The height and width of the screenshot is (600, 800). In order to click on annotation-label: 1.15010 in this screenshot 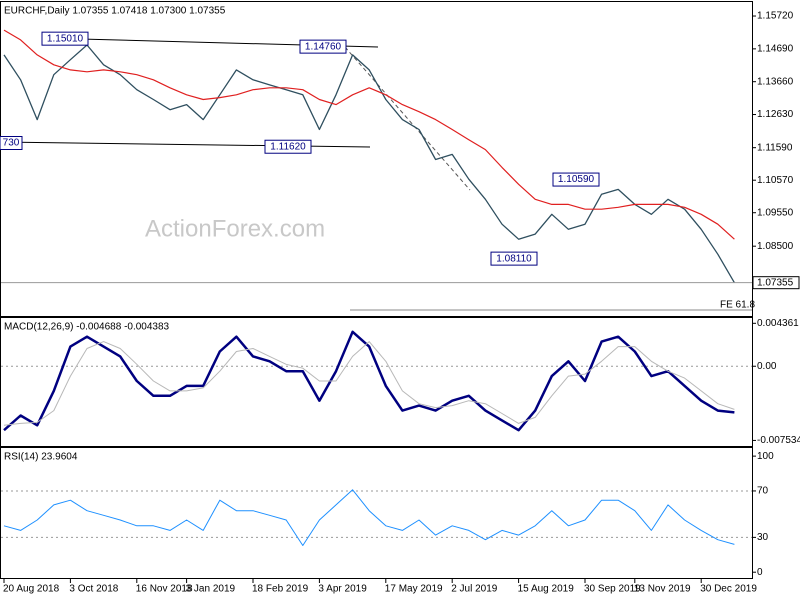, I will do `click(65, 38)`.